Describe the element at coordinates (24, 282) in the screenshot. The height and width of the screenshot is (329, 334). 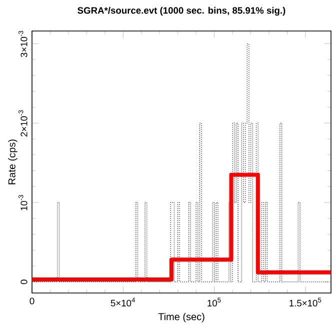
I see `y-tick-label: 0` at that location.